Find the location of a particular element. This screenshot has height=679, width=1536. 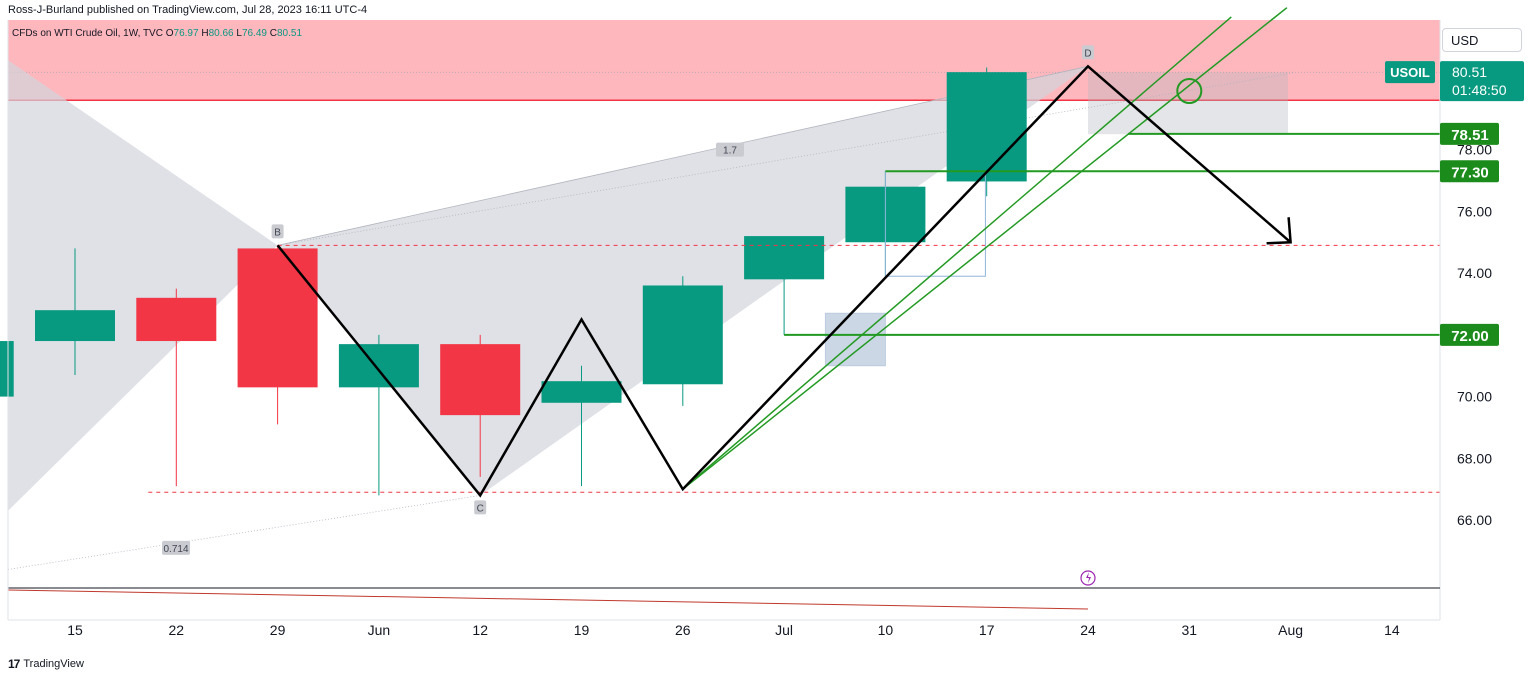

time-axis-label: 22 is located at coordinates (177, 630).